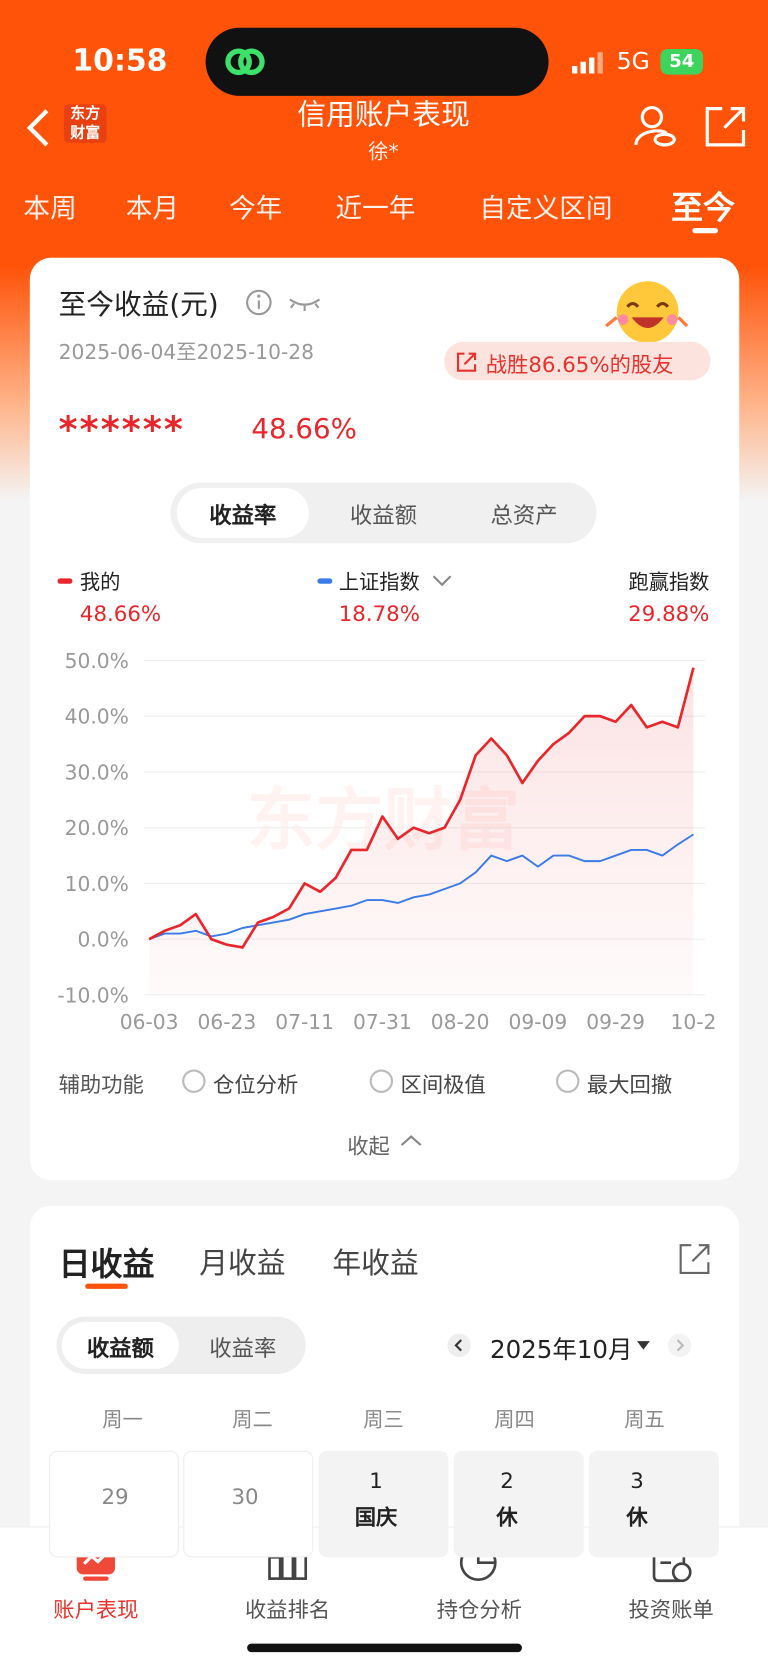 This screenshot has height=1670, width=768. What do you see at coordinates (368, 1146) in the screenshot?
I see `collapse-button: 收起` at bounding box center [368, 1146].